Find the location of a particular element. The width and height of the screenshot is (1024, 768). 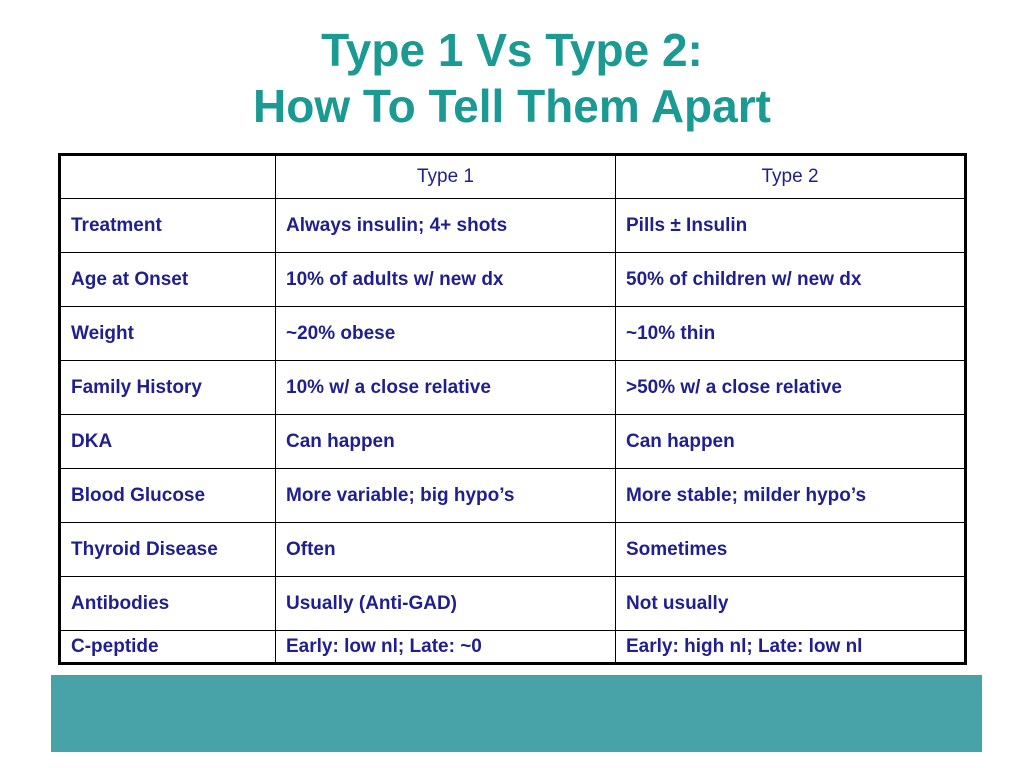

slide-title: Type 1 Vs Type 2: How To Tell Them Apart is located at coordinates (512, 78).